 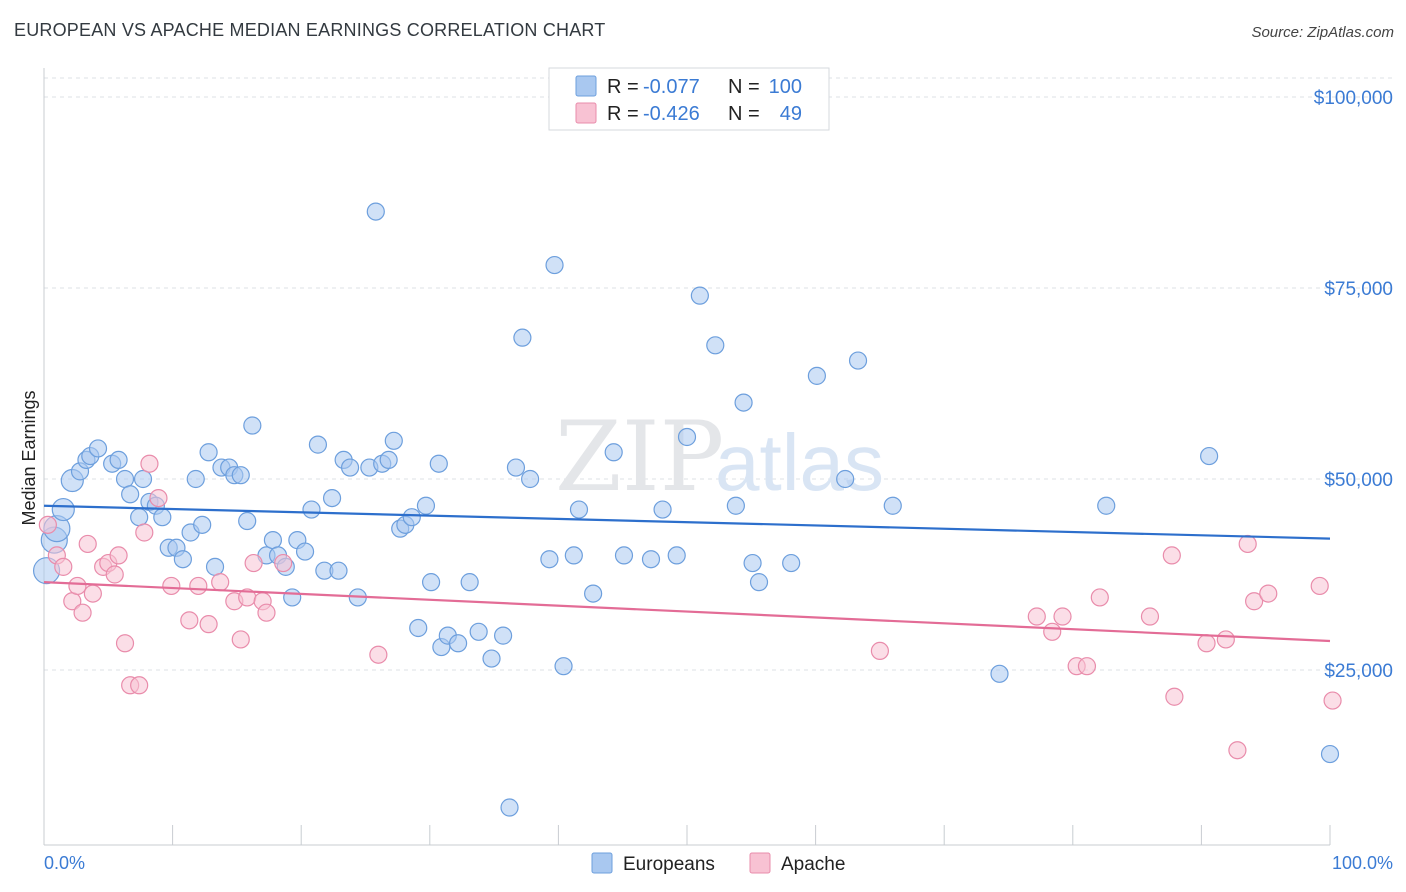 I want to click on series-legend: Europeans Apache, so click(x=718, y=863).